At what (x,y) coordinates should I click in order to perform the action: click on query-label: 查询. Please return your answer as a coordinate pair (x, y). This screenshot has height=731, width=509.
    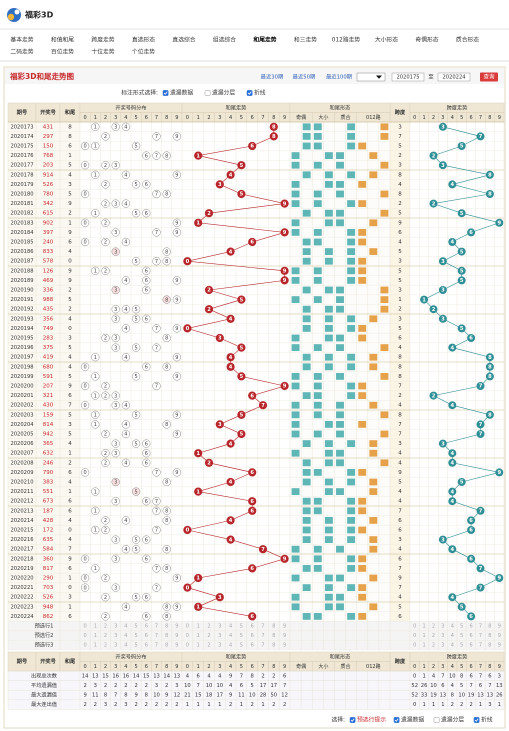
    Looking at the image, I should click on (489, 77).